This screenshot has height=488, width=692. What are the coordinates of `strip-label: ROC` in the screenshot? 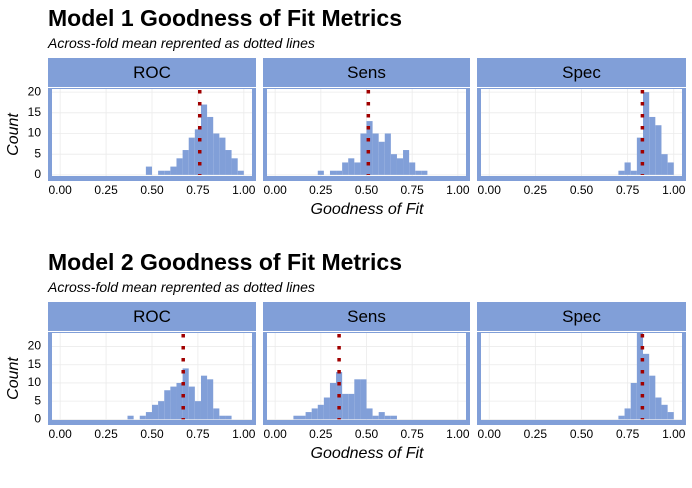 It's located at (152, 316).